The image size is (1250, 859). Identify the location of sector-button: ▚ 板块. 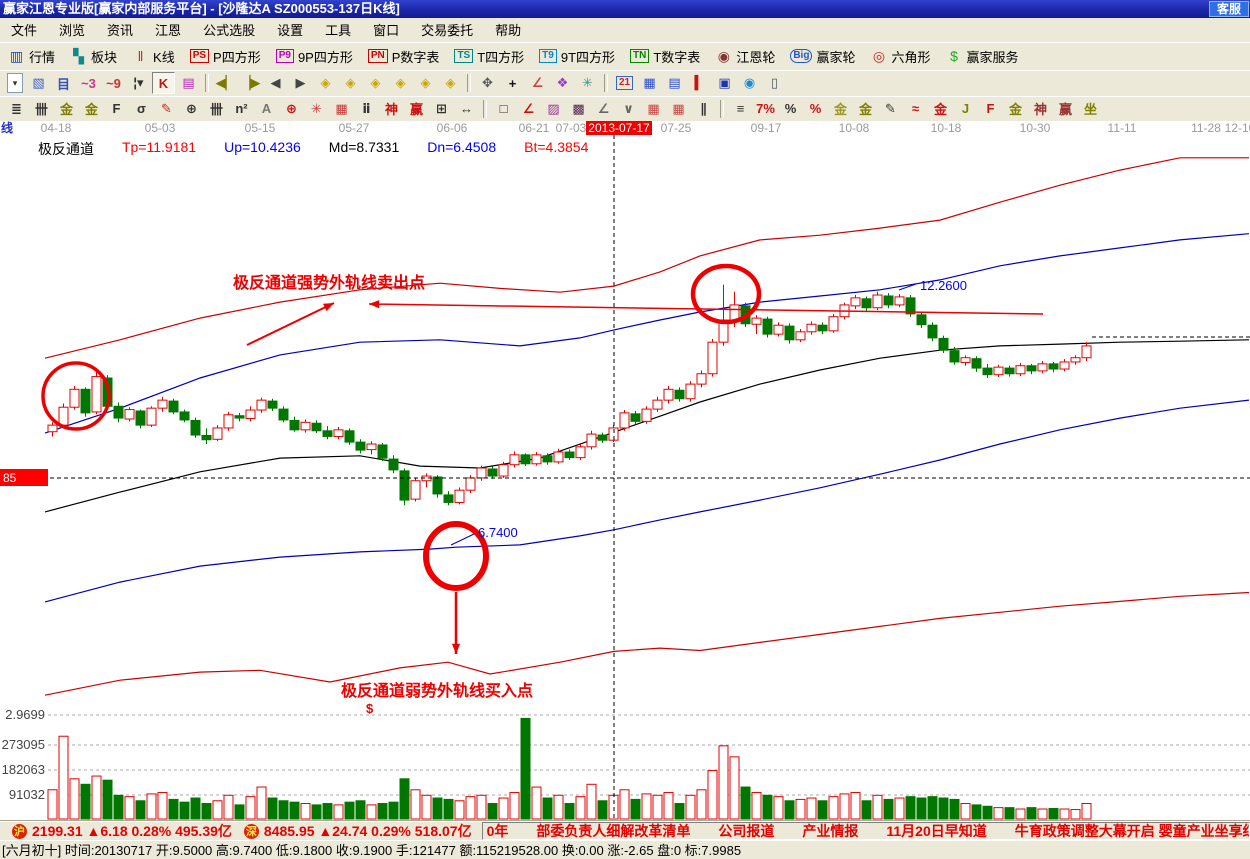
(93, 56).